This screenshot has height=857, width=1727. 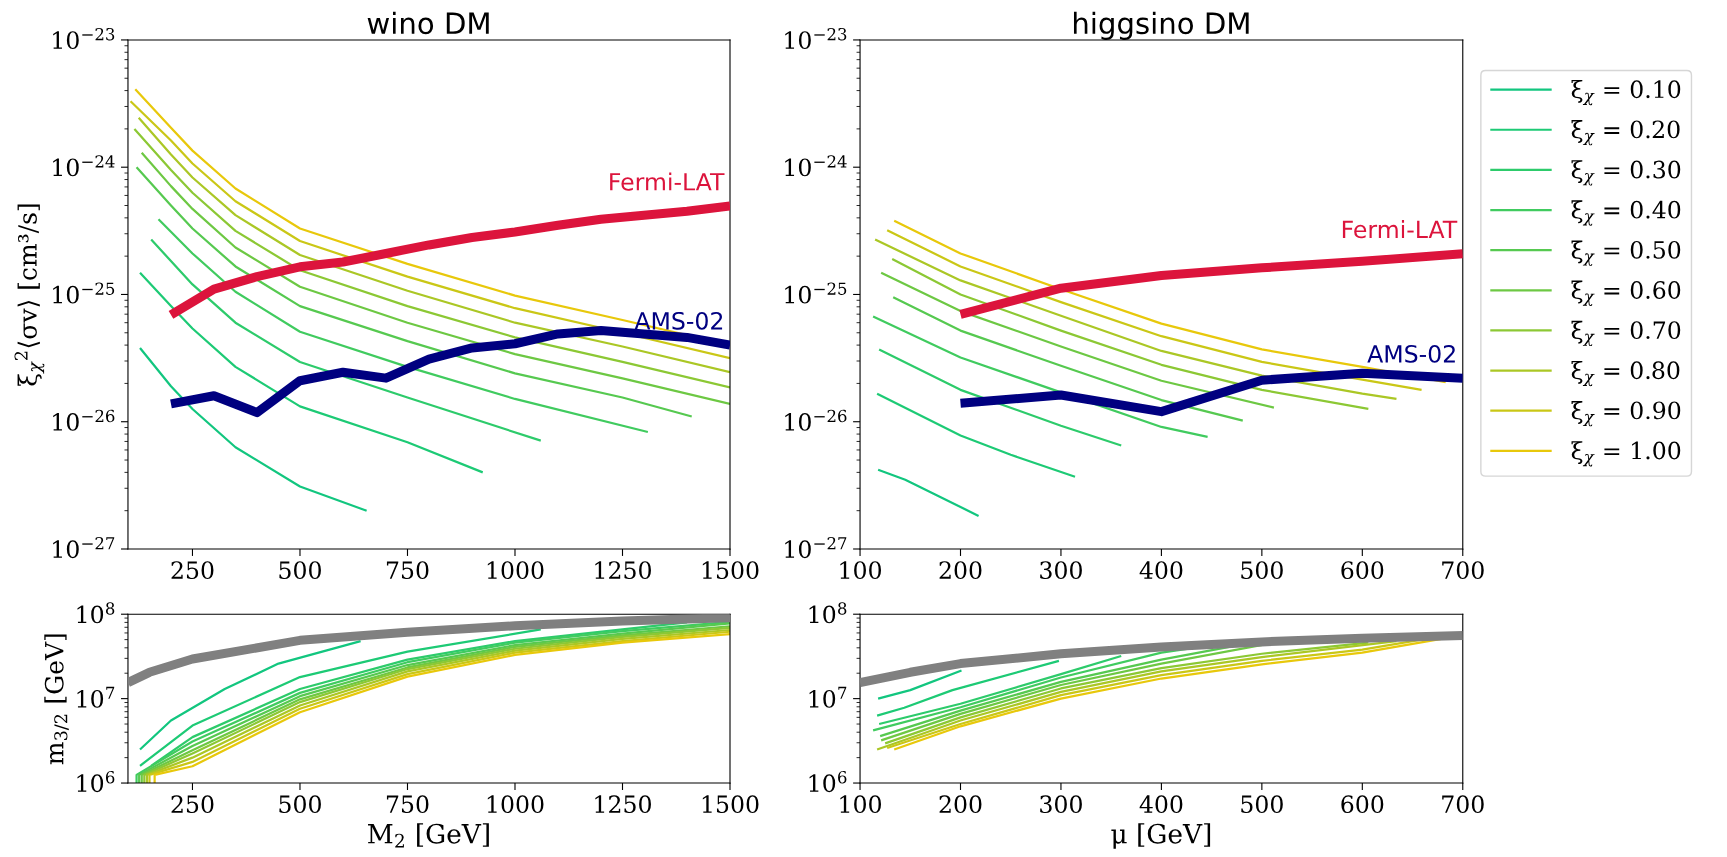 What do you see at coordinates (1161, 836) in the screenshot?
I see `x-axis-title: μ [GeV]` at bounding box center [1161, 836].